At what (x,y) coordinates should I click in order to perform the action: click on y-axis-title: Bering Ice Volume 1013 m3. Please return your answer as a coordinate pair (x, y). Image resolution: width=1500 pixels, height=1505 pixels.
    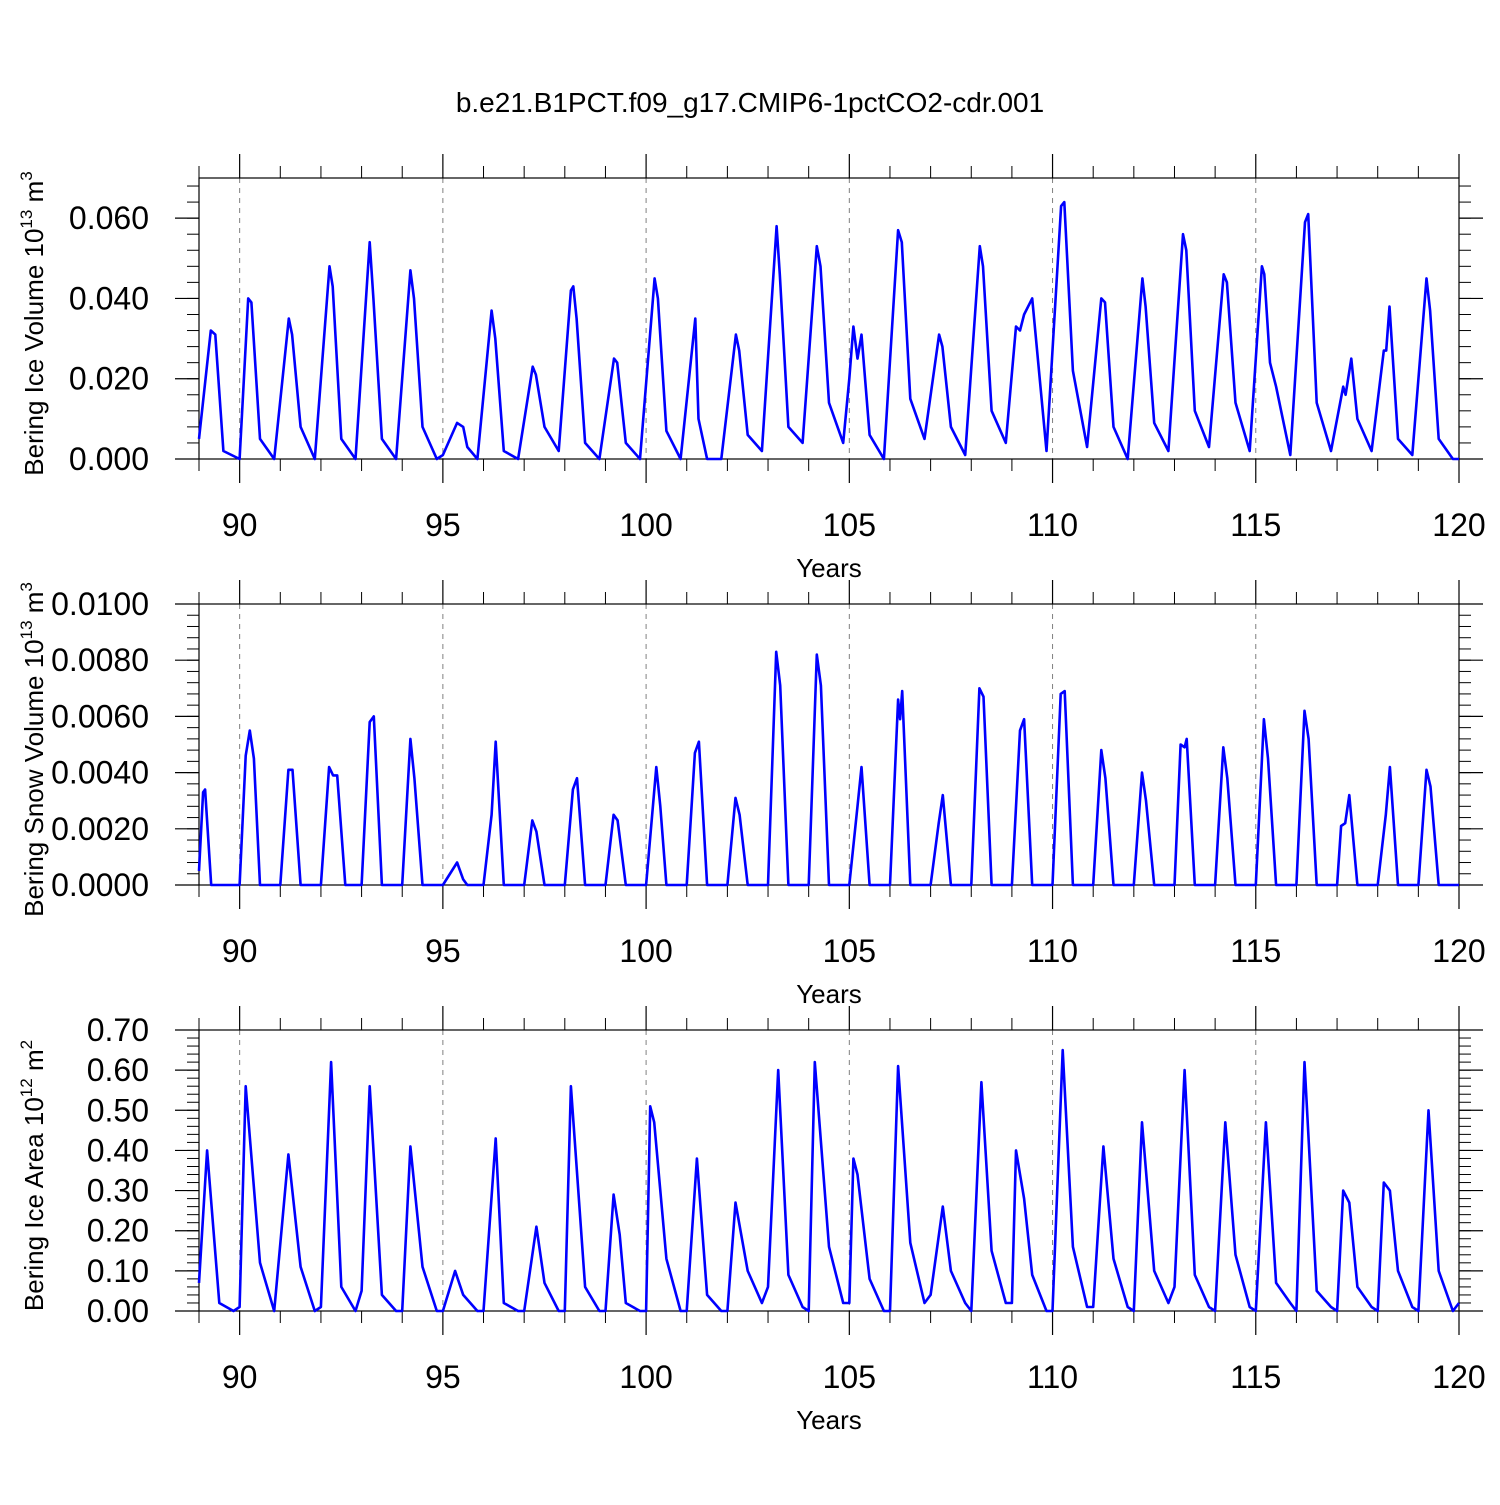
    Looking at the image, I should click on (33, 323).